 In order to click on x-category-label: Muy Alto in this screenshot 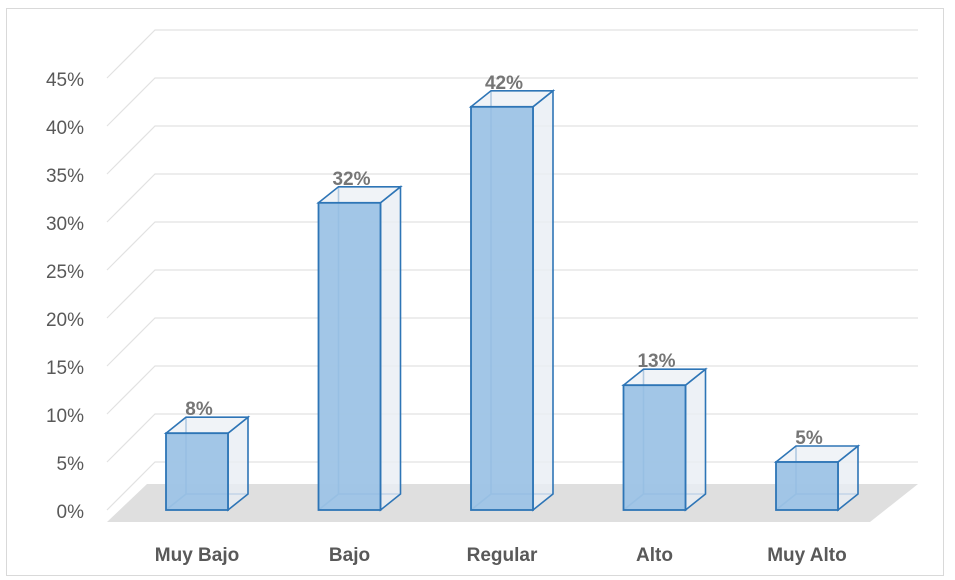, I will do `click(807, 555)`.